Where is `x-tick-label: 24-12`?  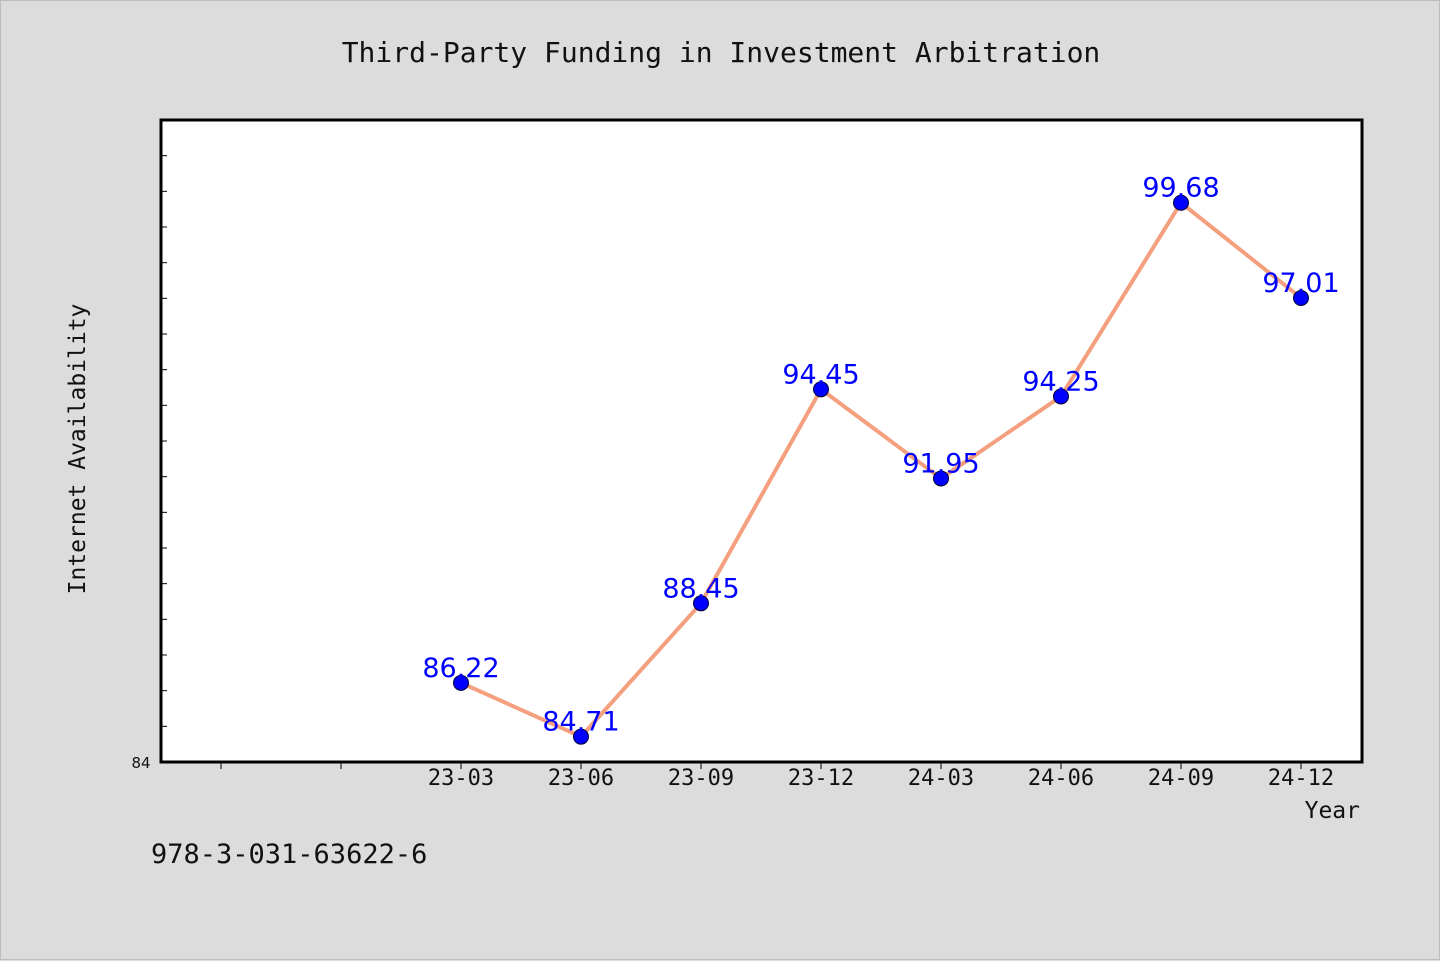
x-tick-label: 24-12 is located at coordinates (1301, 778).